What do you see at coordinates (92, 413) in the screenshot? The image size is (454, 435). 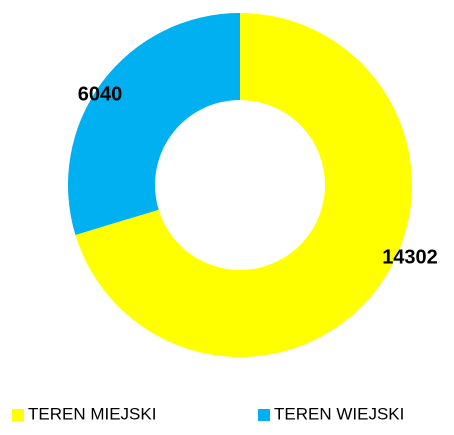 I see `legend-label: TEREN MIEJSKI` at bounding box center [92, 413].